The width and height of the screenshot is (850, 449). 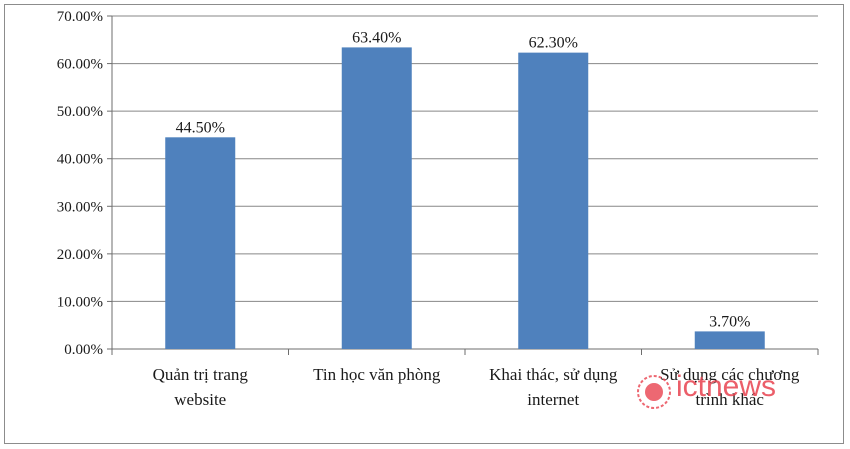 What do you see at coordinates (553, 43) in the screenshot?
I see `data-label: 62.30%` at bounding box center [553, 43].